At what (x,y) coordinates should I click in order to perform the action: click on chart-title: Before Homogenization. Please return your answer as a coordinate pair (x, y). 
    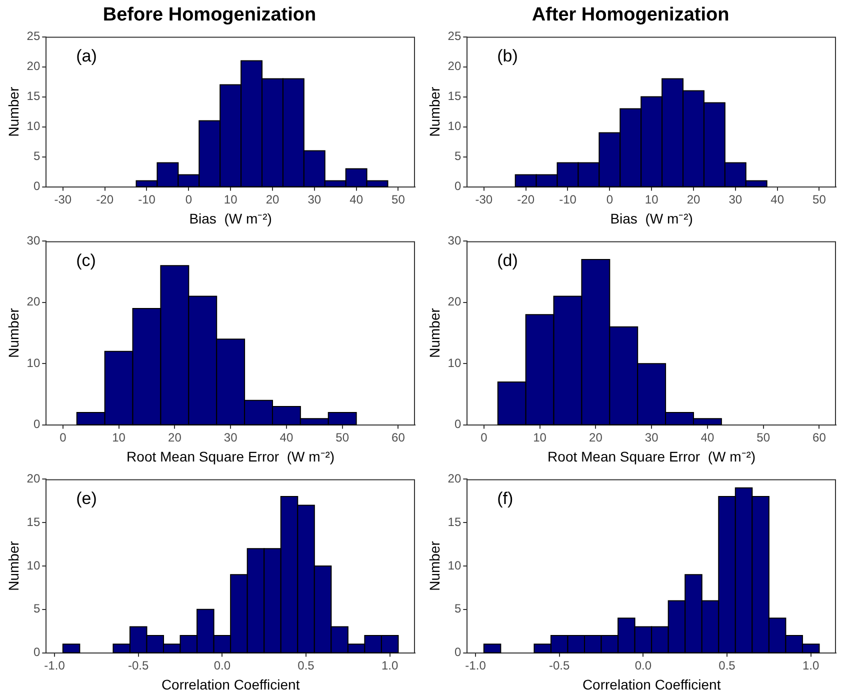
    Looking at the image, I should click on (209, 15).